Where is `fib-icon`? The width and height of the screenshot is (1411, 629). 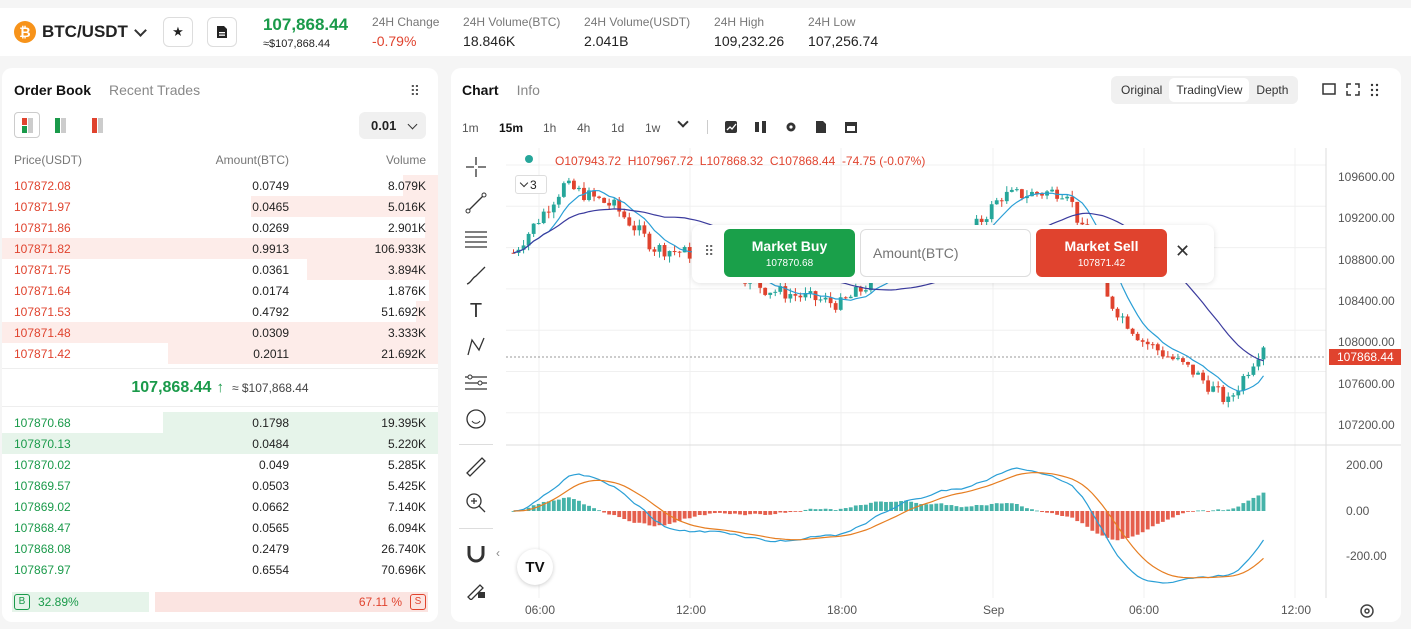
fib-icon is located at coordinates (476, 383).